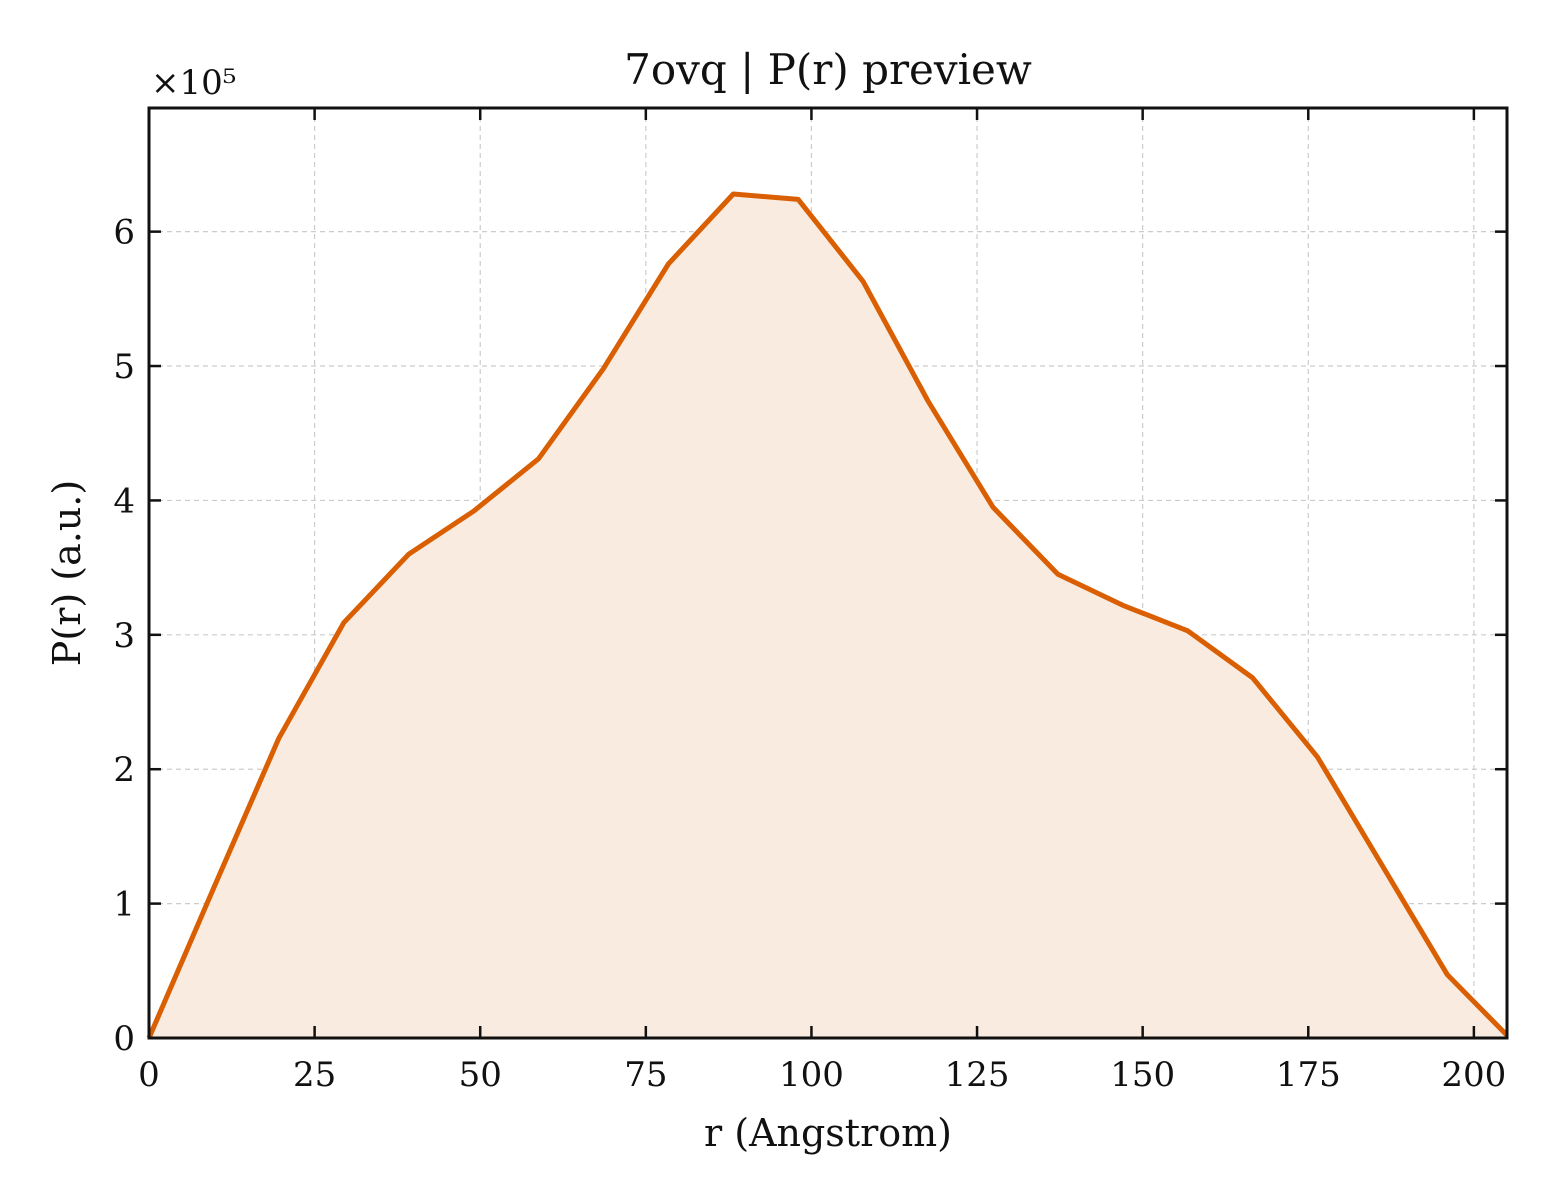 This screenshot has height=1200, width=1560. Describe the element at coordinates (1142, 1075) in the screenshot. I see `x-tick-label: 150` at that location.